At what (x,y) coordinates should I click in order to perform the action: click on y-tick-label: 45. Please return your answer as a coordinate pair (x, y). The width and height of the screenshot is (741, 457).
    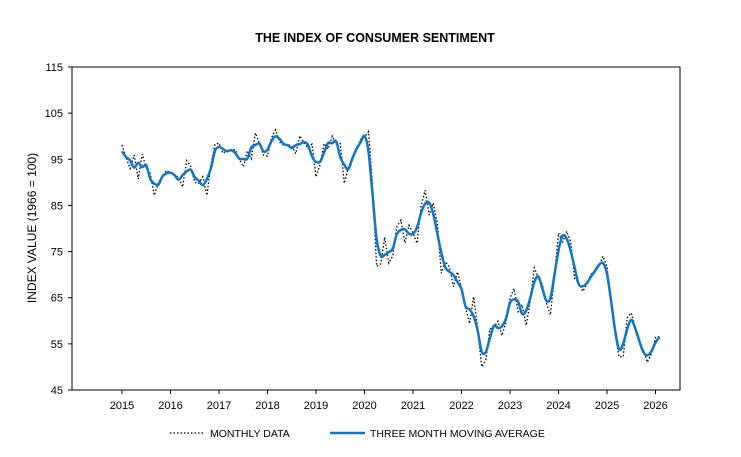
    Looking at the image, I should click on (57, 391).